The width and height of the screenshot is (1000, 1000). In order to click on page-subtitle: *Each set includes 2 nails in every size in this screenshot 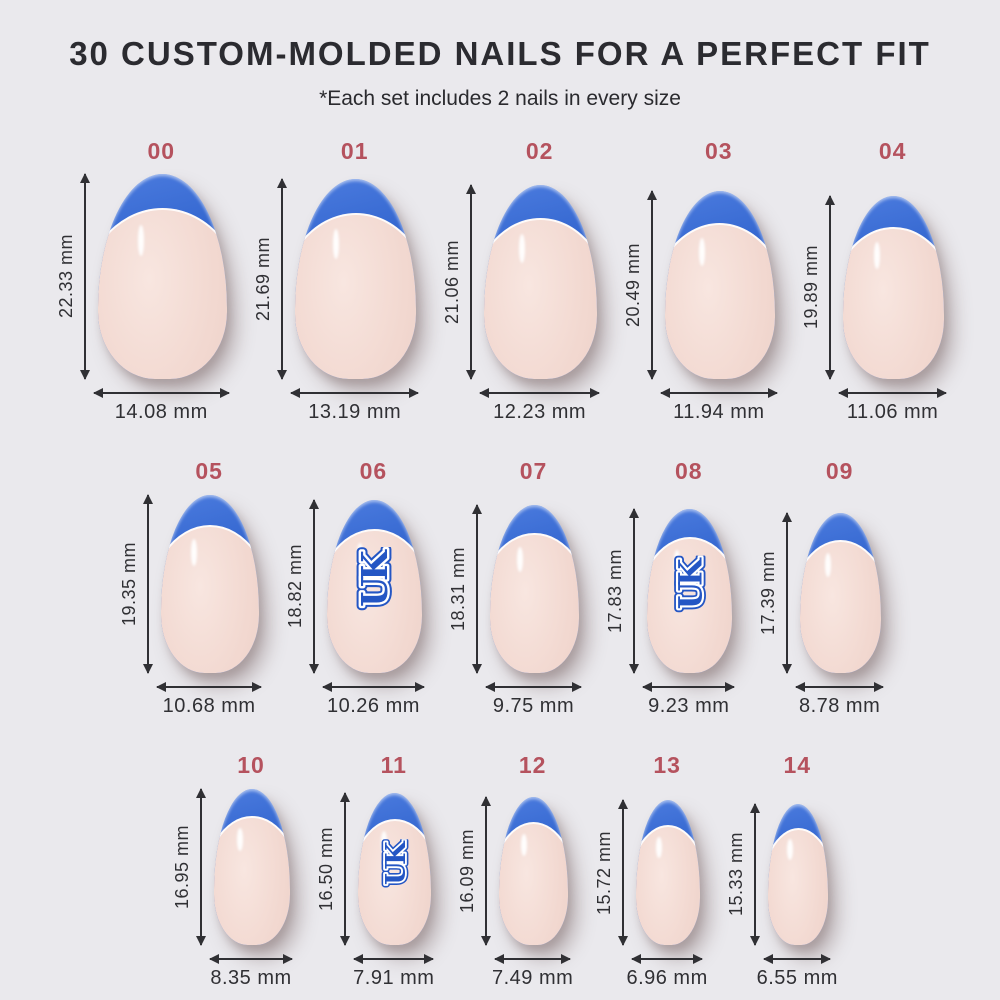, I will do `click(500, 98)`.